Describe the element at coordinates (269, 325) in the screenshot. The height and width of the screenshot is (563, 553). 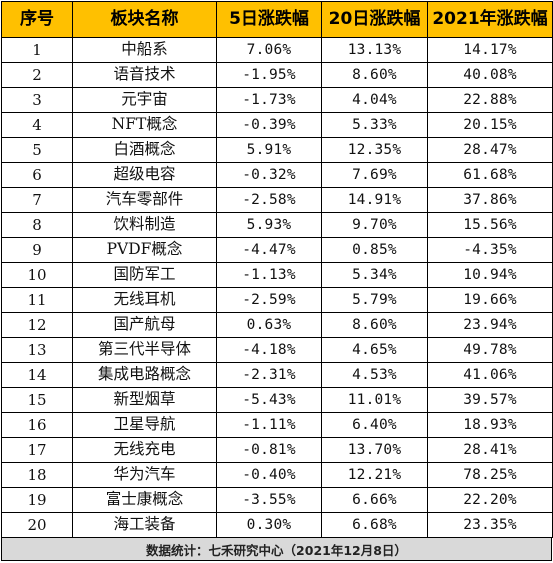
I see `cell-5day-change: 0.63%` at that location.